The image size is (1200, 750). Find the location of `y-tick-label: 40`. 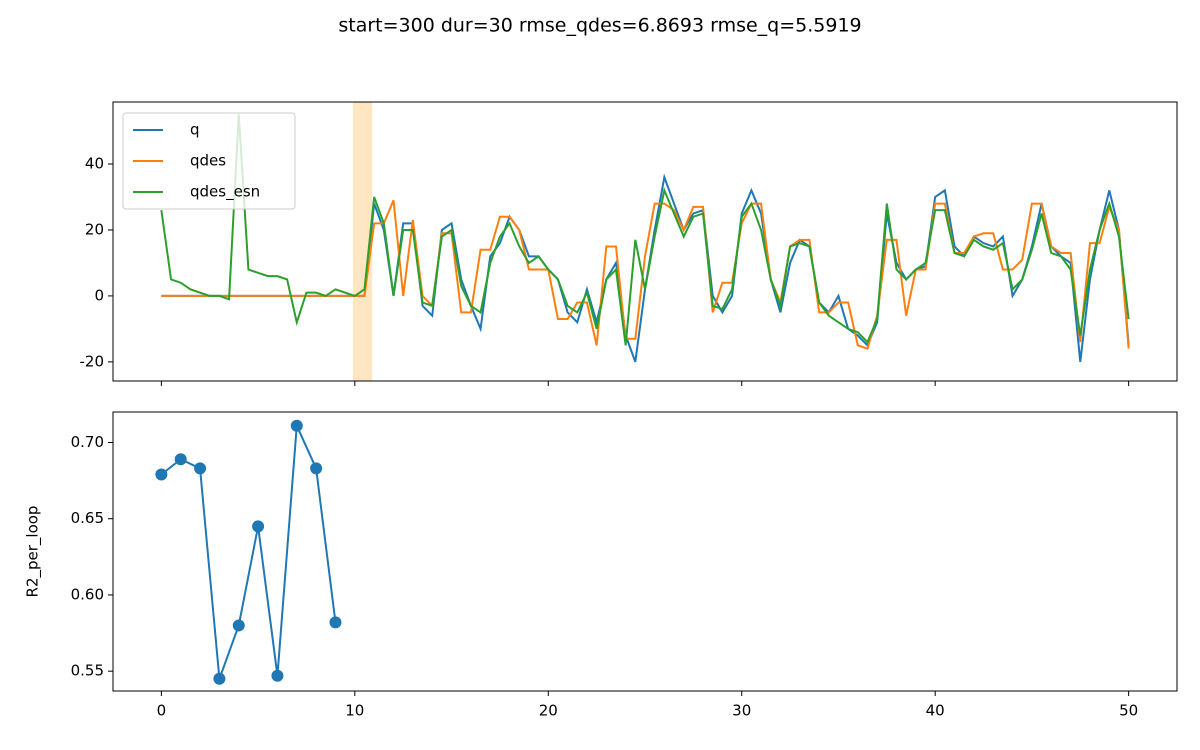

y-tick-label: 40 is located at coordinates (94, 164).